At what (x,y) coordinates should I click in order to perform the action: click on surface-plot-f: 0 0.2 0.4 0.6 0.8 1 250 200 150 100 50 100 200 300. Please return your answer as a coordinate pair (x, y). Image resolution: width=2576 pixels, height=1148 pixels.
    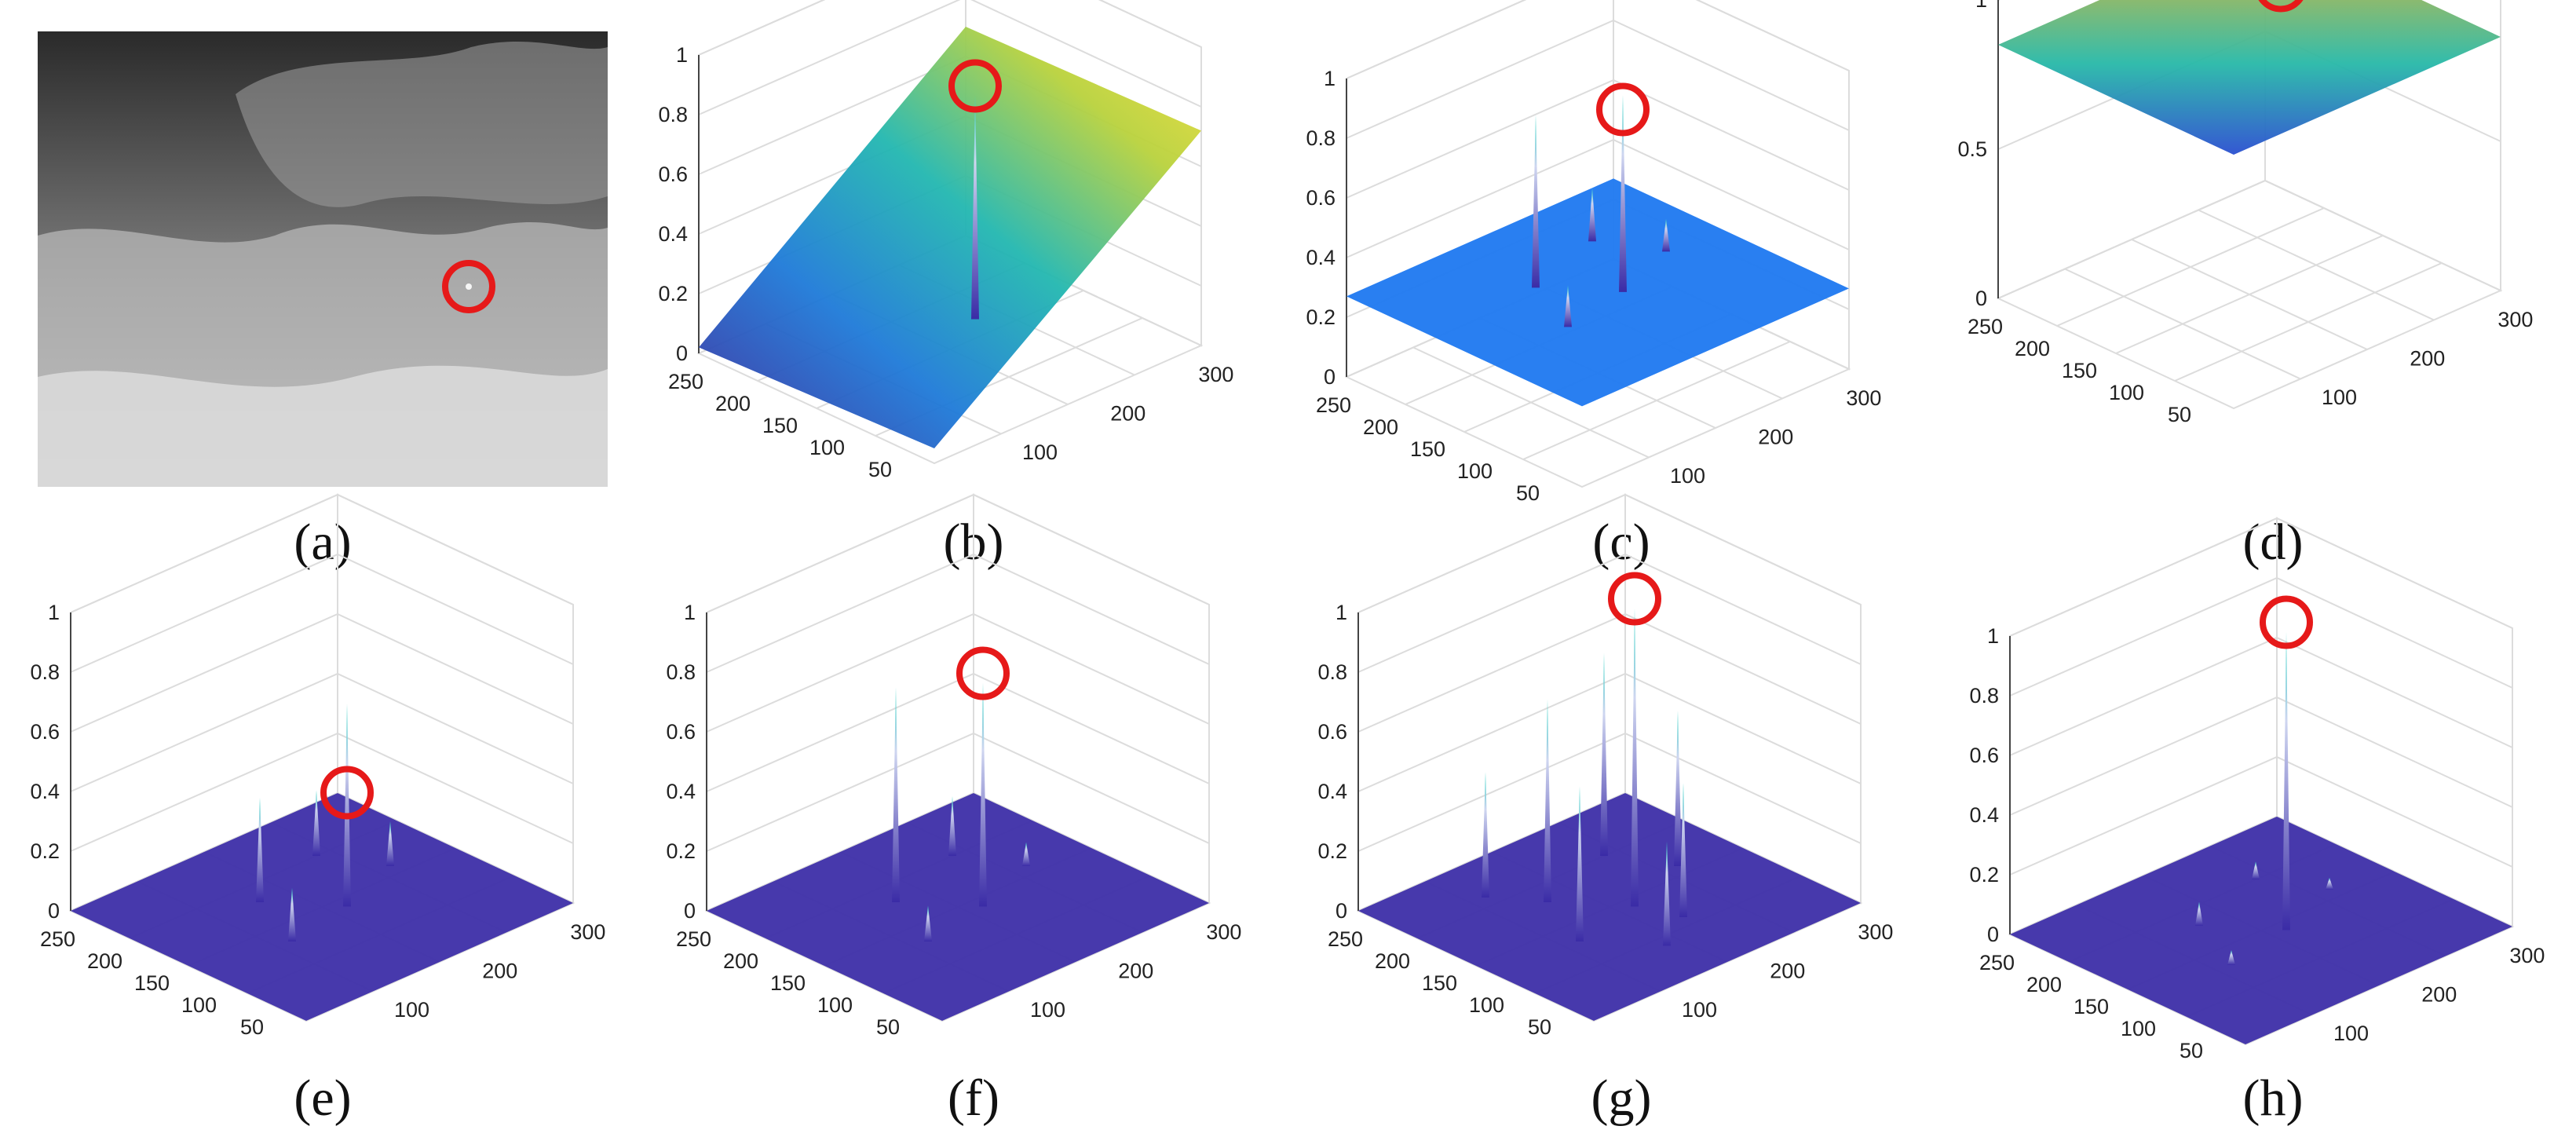
    Looking at the image, I should click on (953, 766).